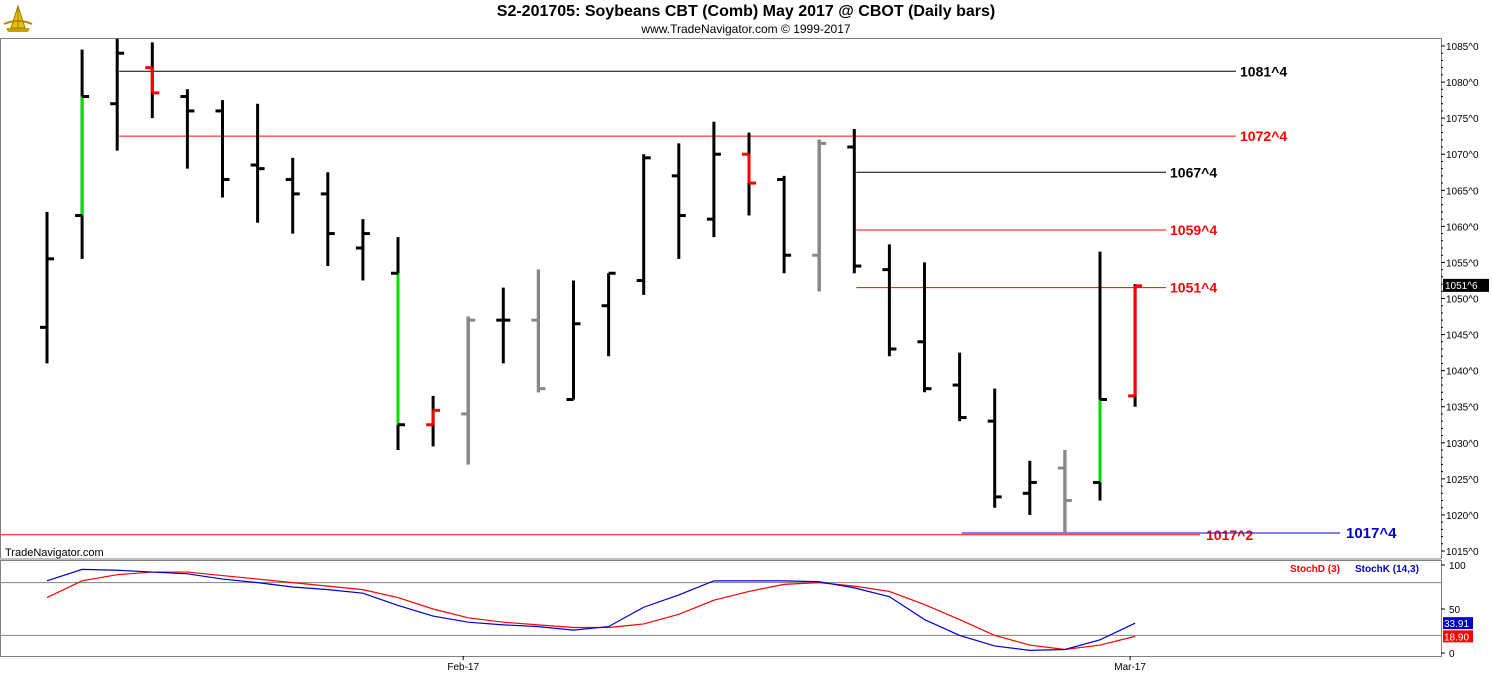  I want to click on stoch-last-value-label: 33.91, so click(1456, 624).